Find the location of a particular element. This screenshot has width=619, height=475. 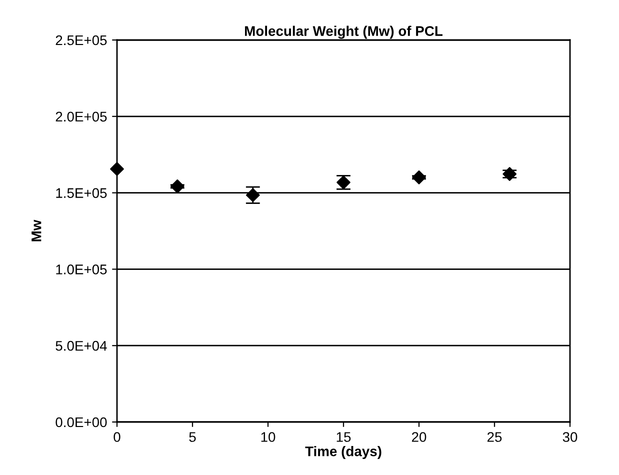

x-tick-label: 10 is located at coordinates (268, 437).